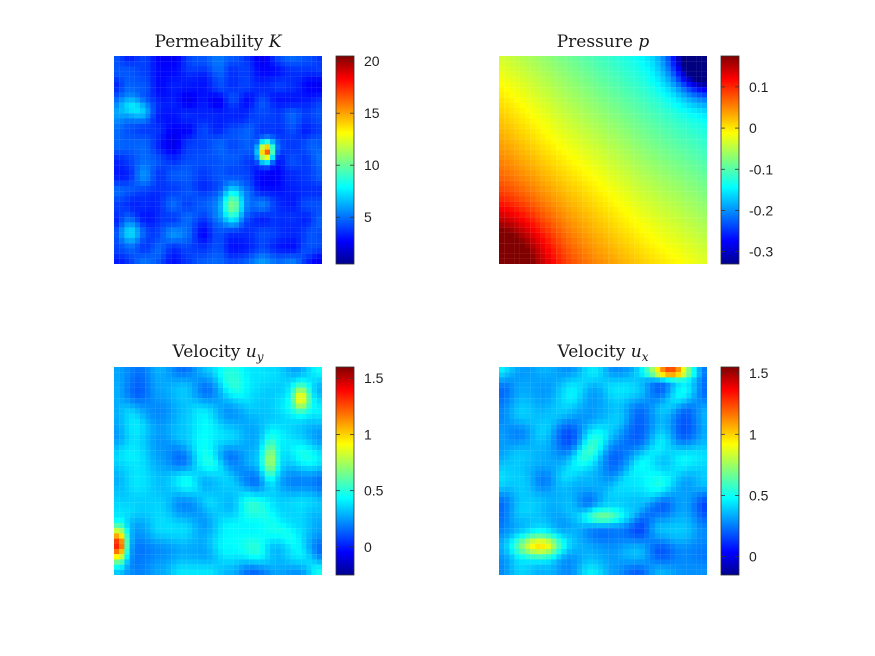  Describe the element at coordinates (636, 148) in the screenshot. I see `panel-pressure: Pressure p 0.10-0.1-0.2-0.3` at that location.